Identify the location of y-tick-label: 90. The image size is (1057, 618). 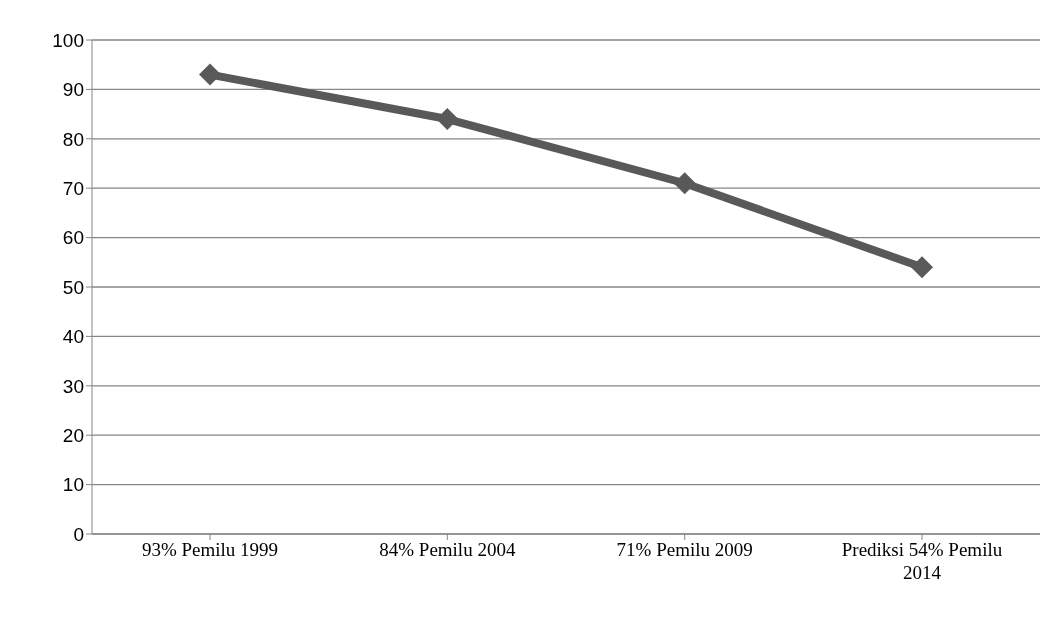
(73, 90).